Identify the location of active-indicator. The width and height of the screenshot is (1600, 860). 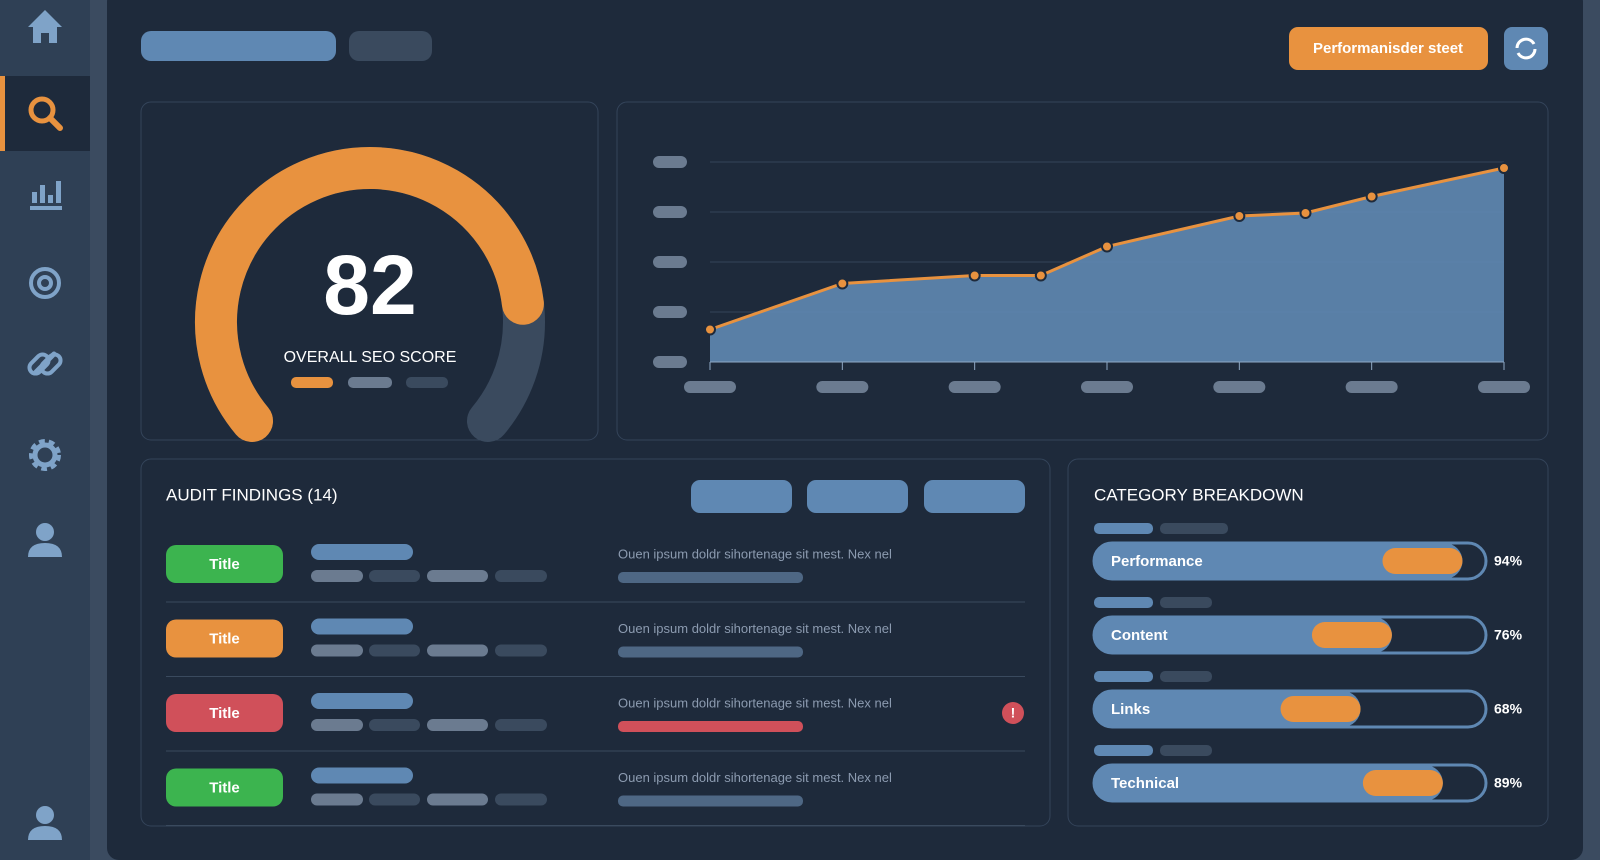
(2, 113).